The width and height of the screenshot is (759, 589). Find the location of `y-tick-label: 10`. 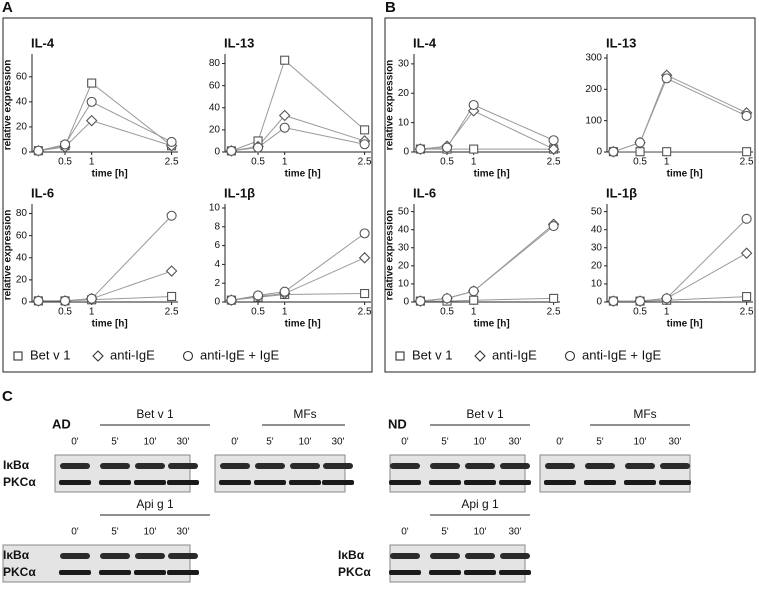

y-tick-label: 10 is located at coordinates (404, 284).